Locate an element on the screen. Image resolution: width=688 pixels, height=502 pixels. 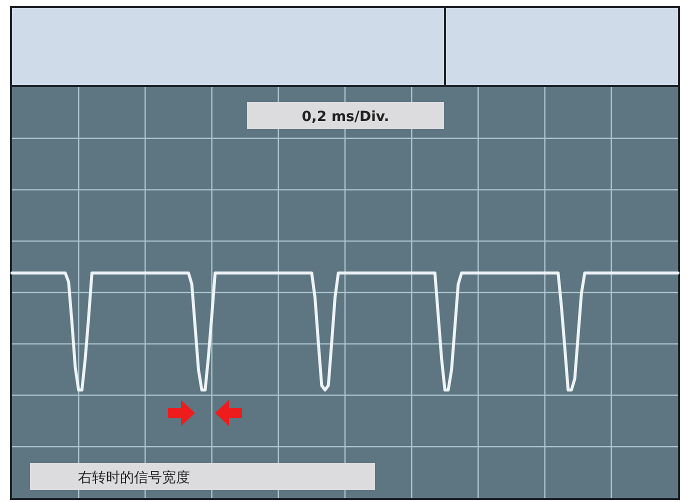
text: 0,2 ms/Div. is located at coordinates (346, 117).